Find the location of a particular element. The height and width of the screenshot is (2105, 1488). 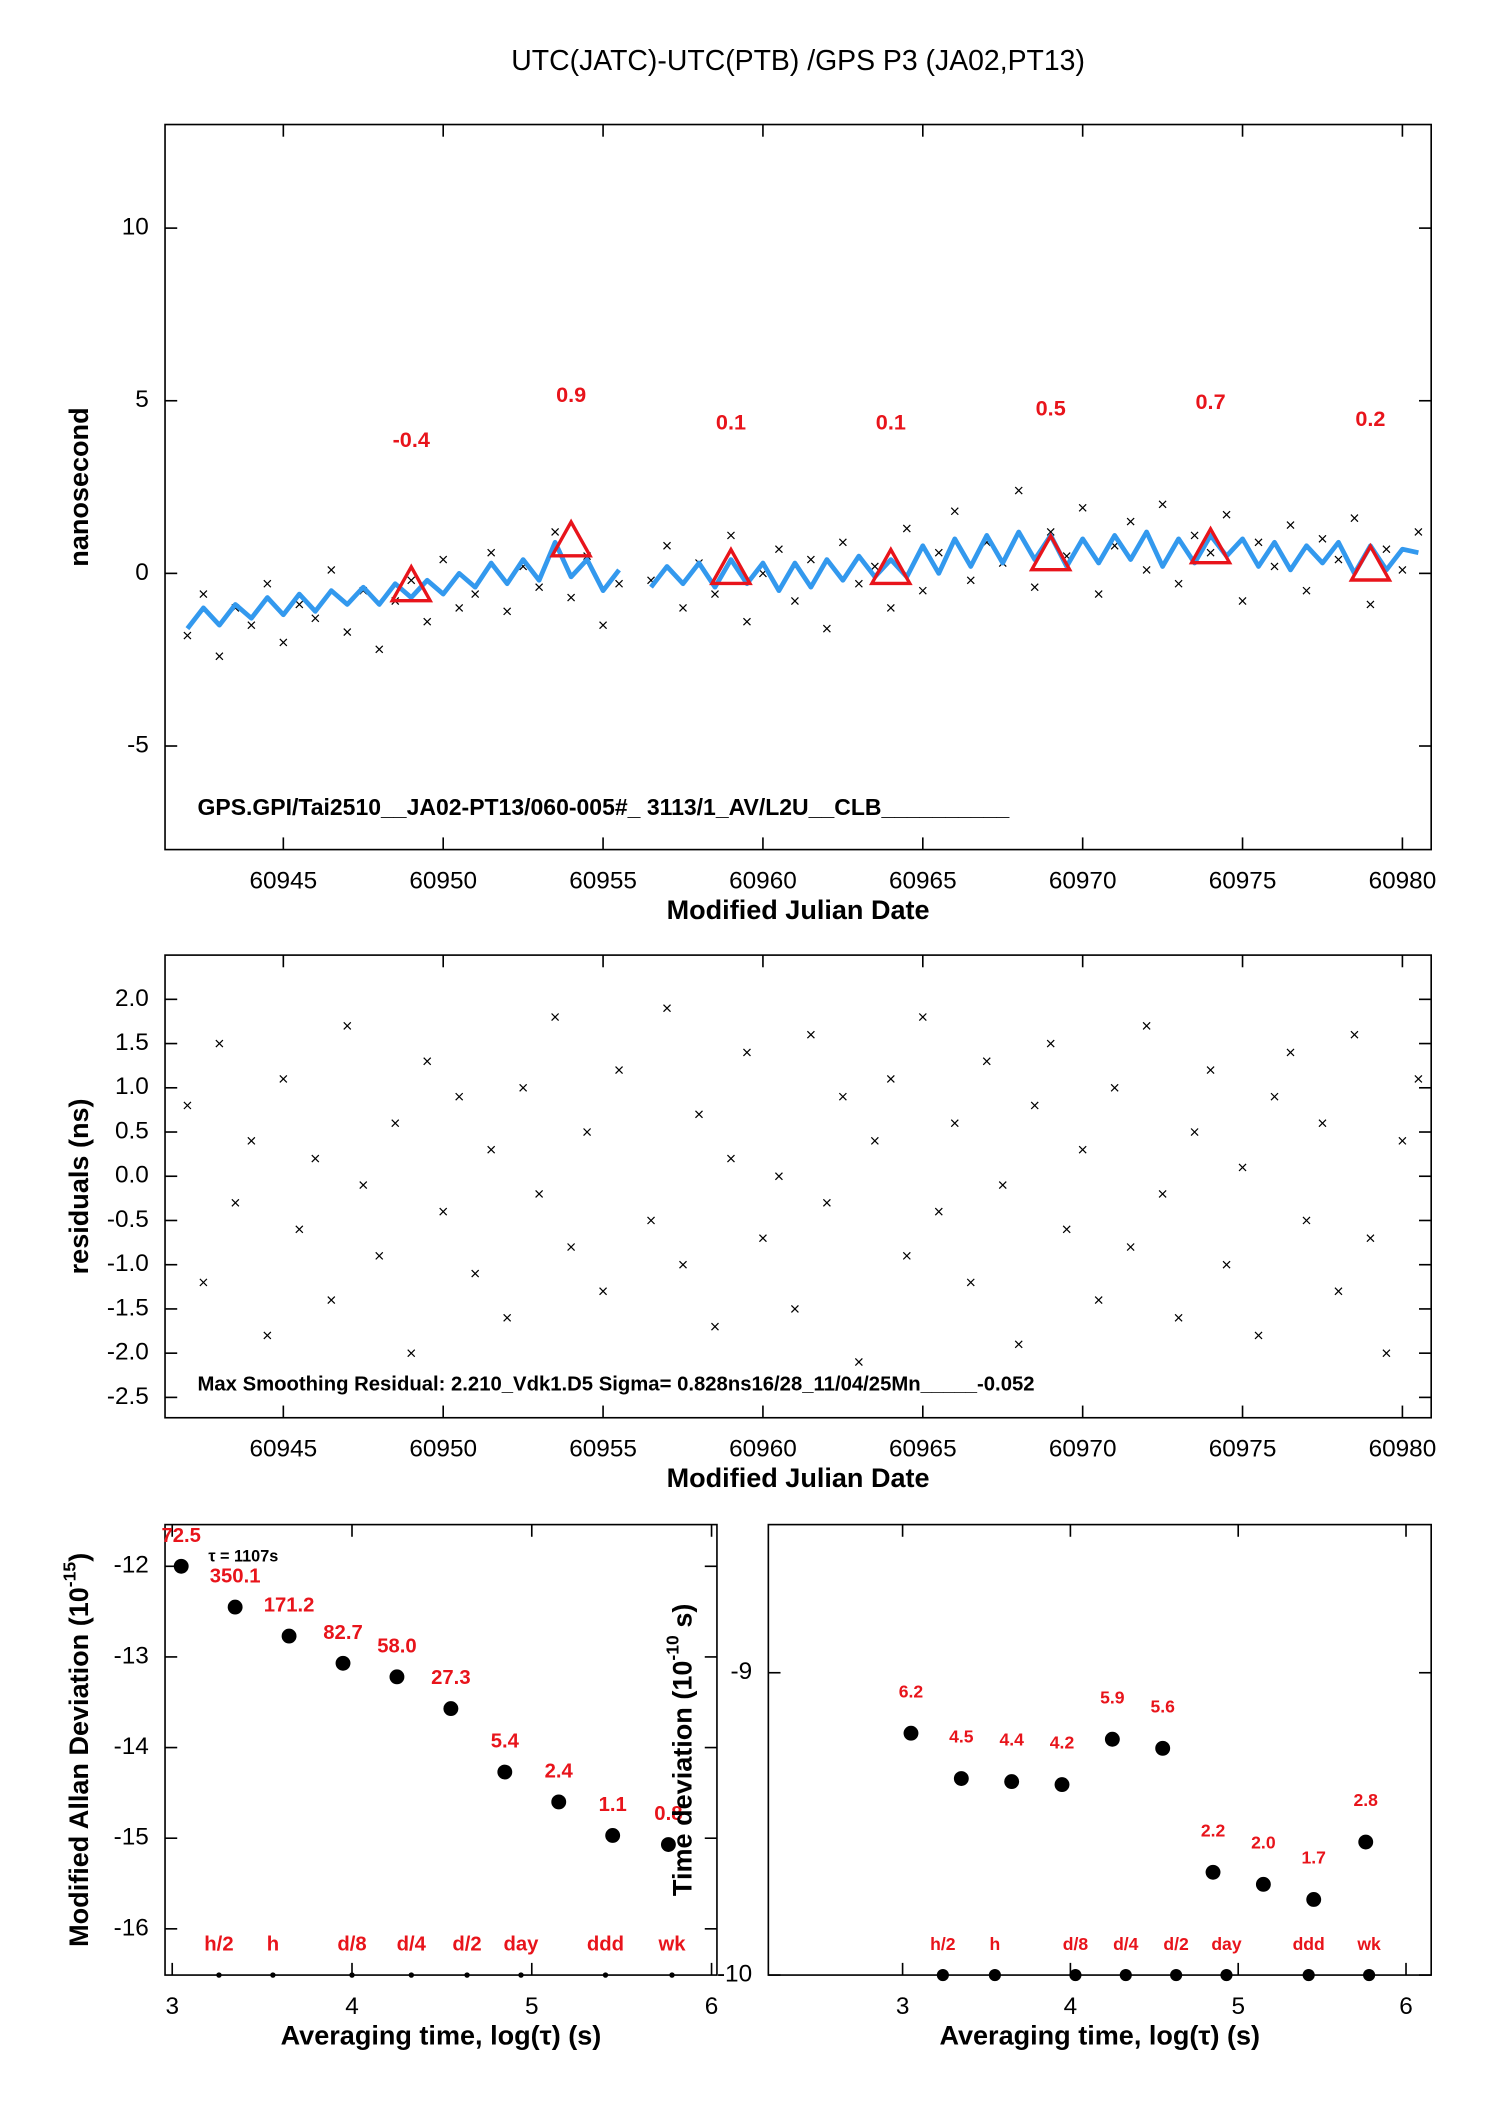

triangle-label: 0.1 is located at coordinates (891, 422).